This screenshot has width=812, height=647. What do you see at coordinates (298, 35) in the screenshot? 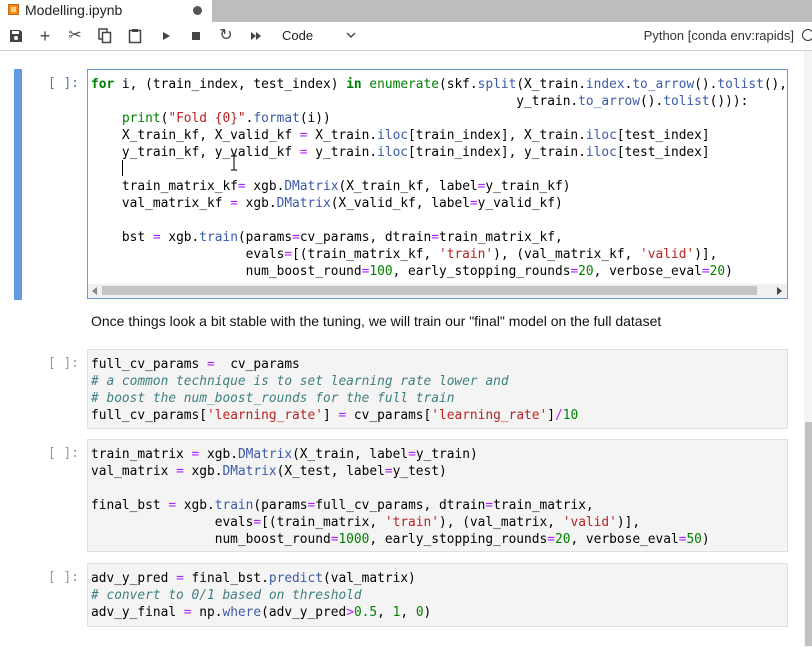
I see `cell-type-select: Code` at bounding box center [298, 35].